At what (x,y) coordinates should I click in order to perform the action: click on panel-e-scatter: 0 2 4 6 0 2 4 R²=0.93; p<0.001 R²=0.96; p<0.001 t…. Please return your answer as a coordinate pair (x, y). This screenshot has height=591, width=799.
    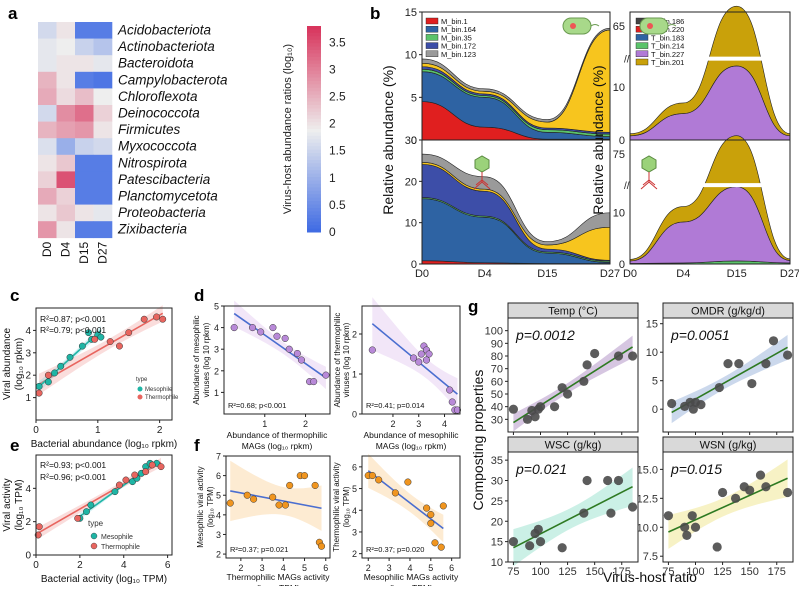
    Looking at the image, I should click on (87, 519).